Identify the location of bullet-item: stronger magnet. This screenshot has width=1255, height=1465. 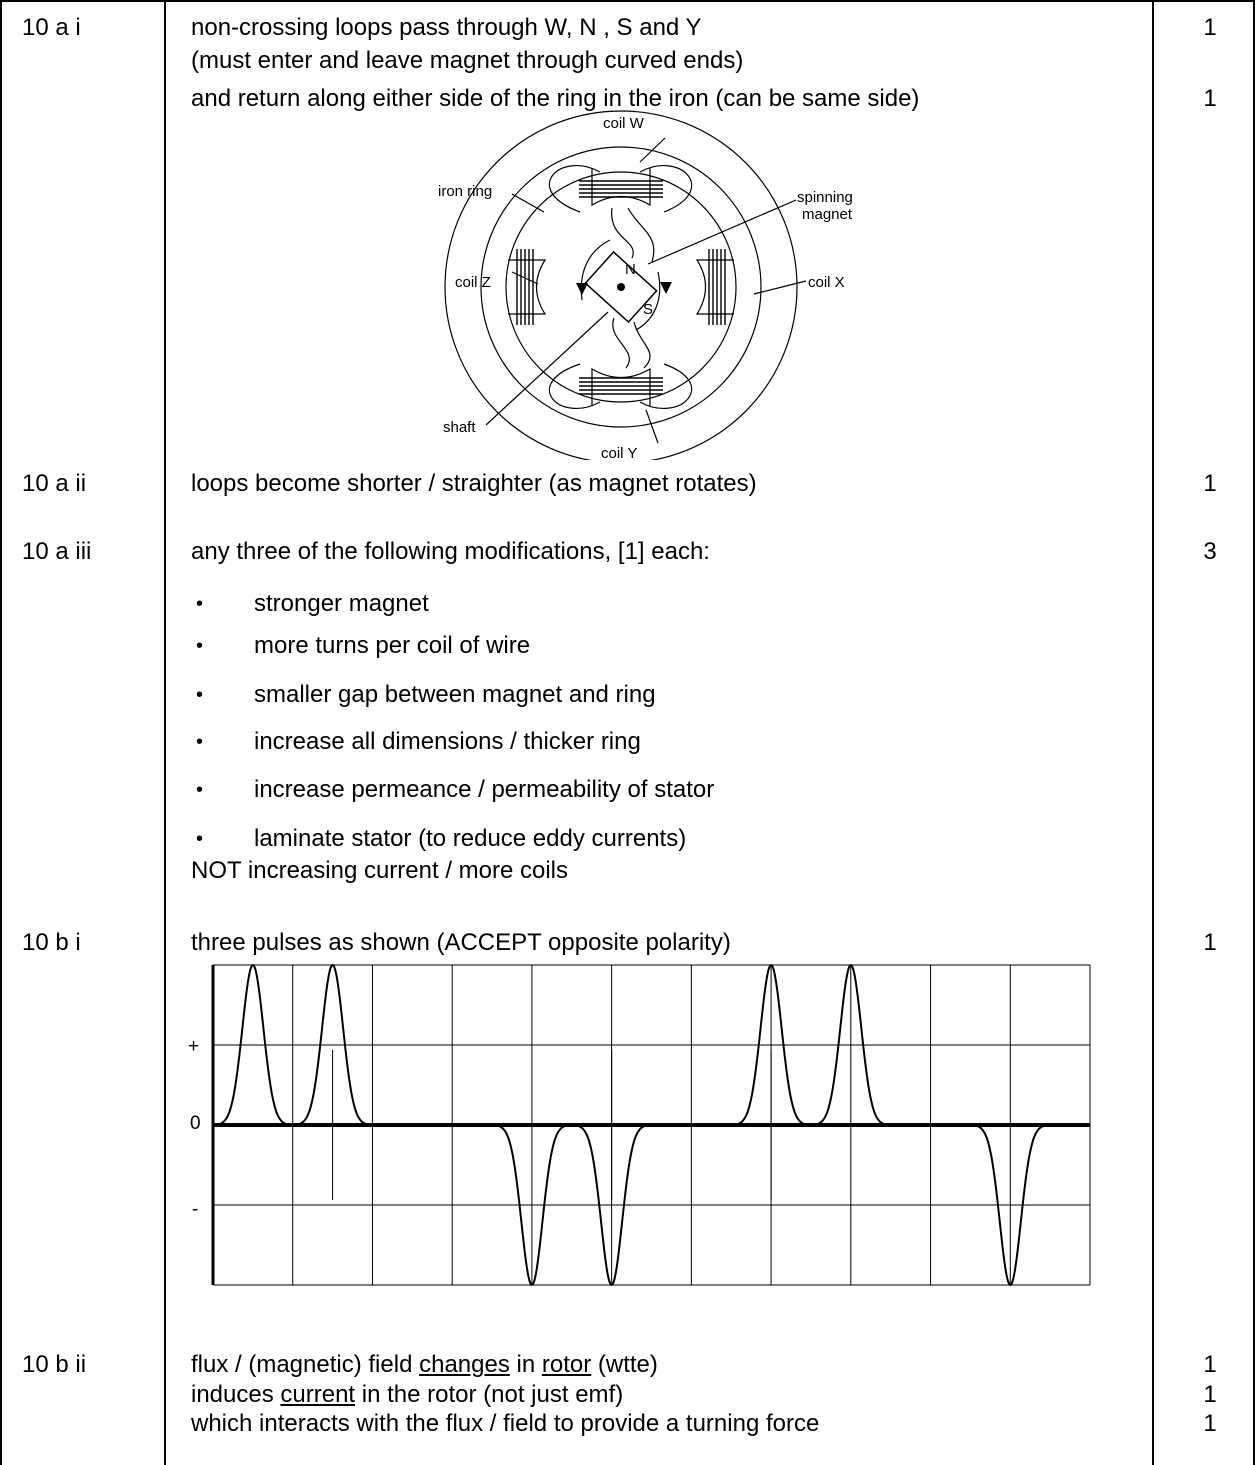
(341, 603).